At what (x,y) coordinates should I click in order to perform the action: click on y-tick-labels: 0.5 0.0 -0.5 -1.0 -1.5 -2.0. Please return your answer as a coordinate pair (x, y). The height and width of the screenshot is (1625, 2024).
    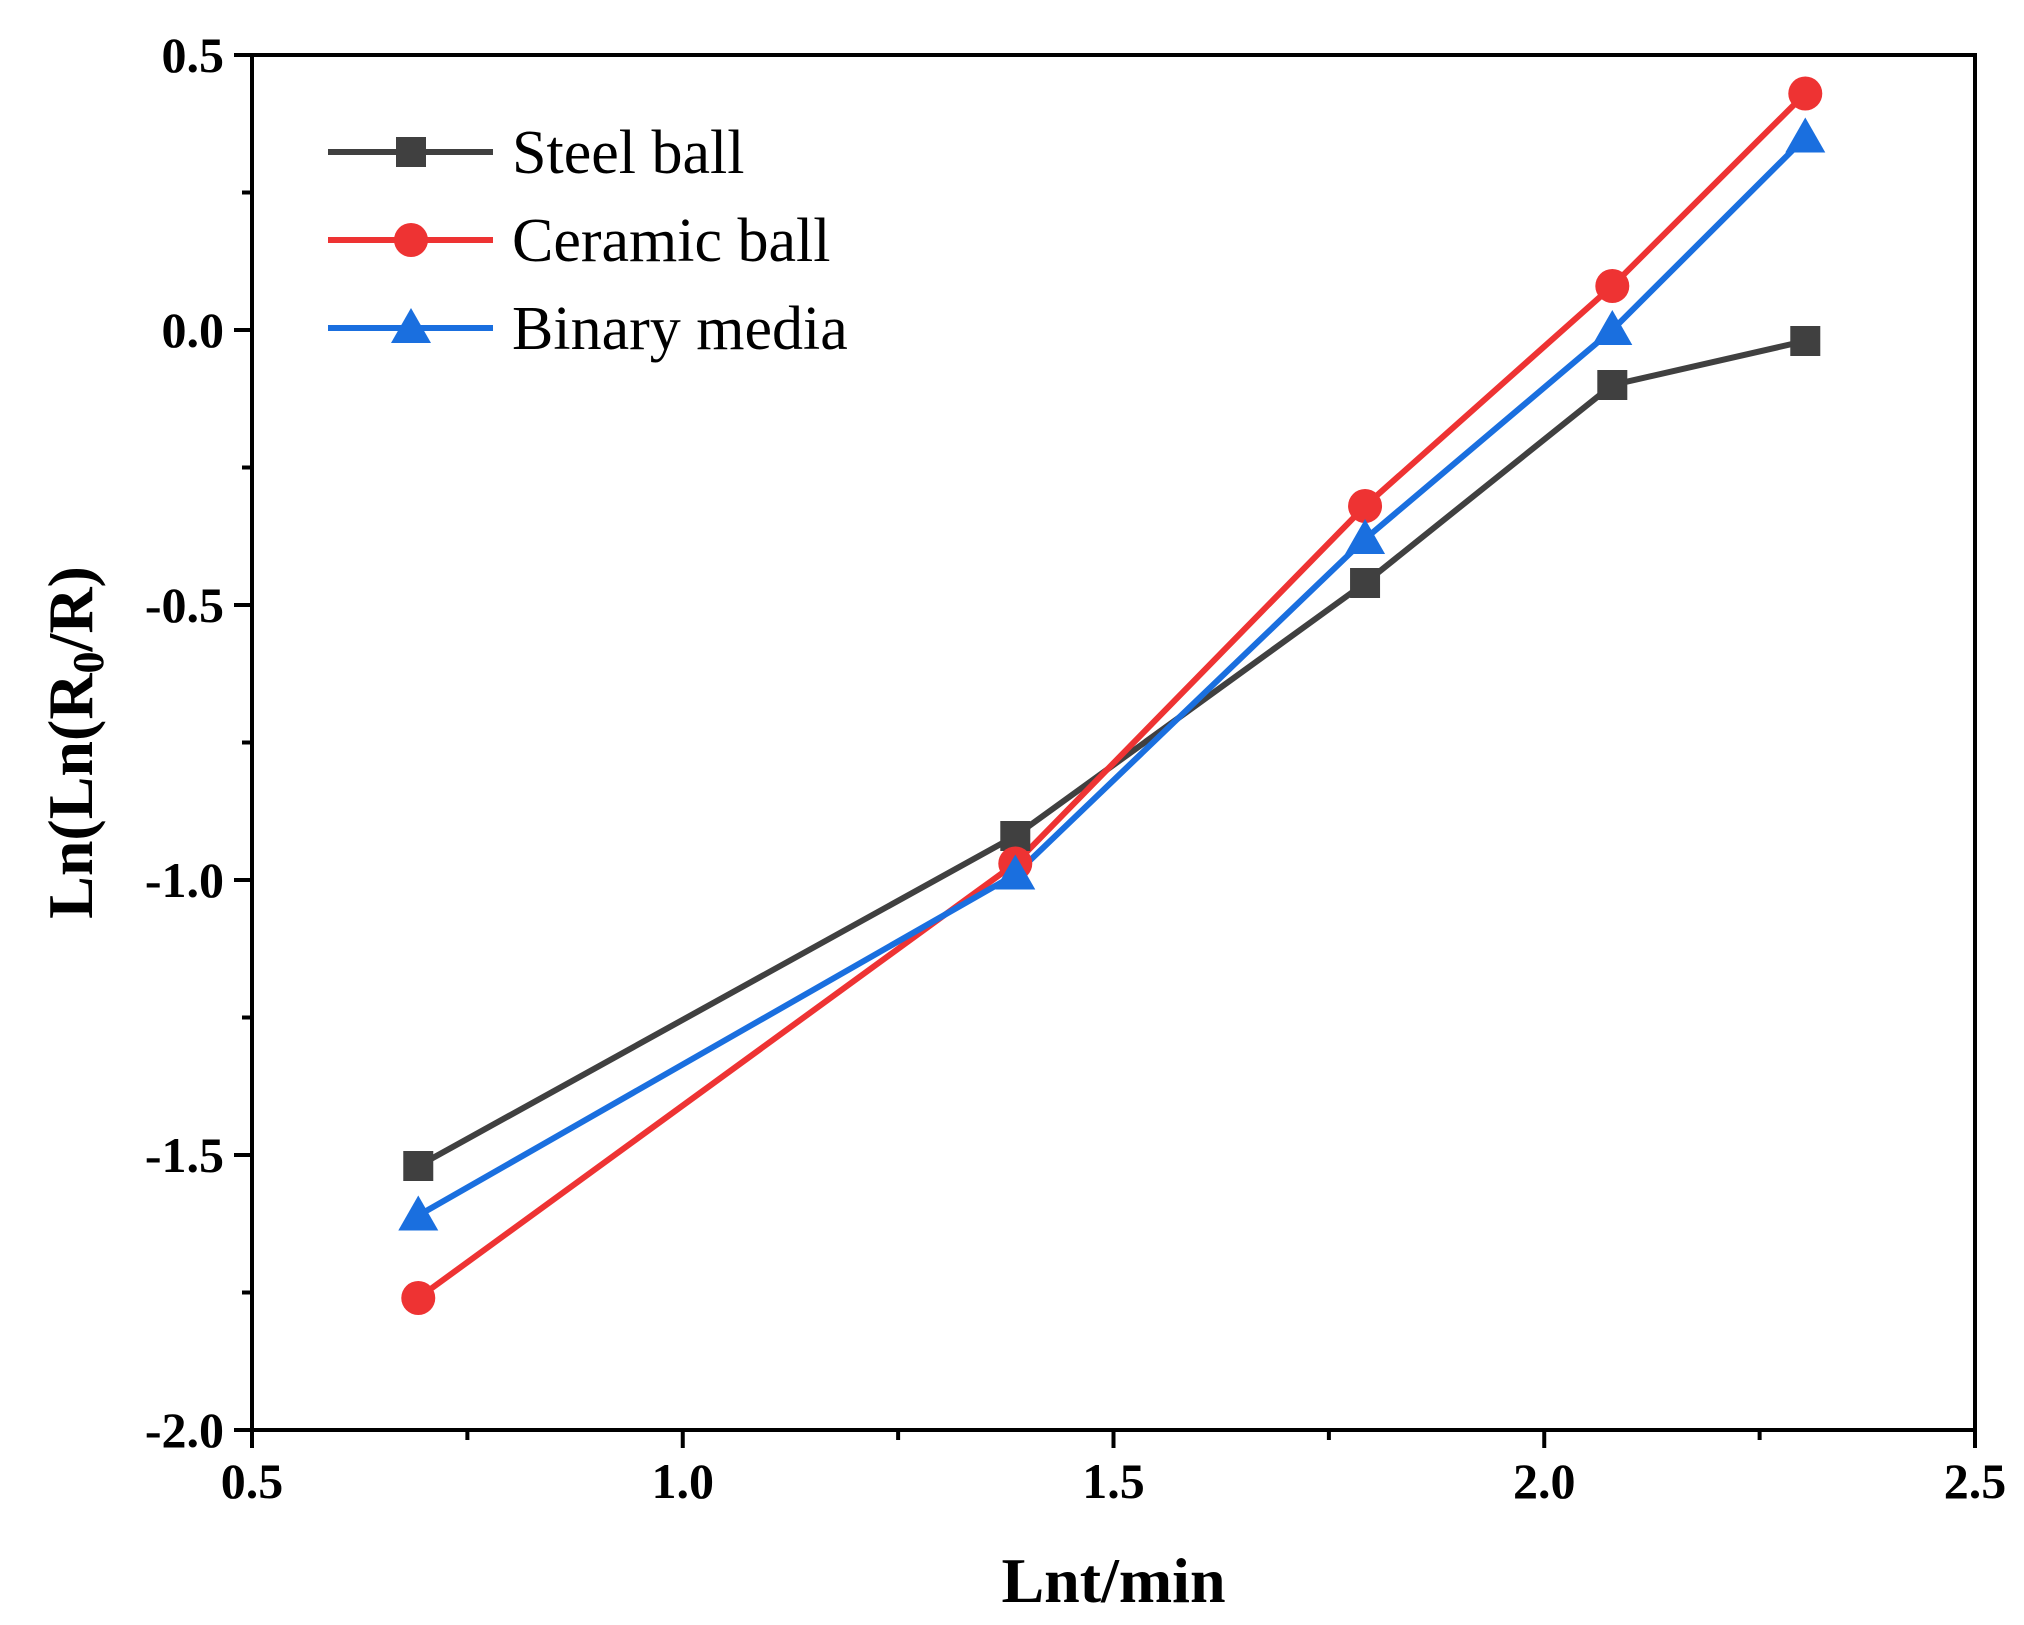
    Looking at the image, I should click on (184, 742).